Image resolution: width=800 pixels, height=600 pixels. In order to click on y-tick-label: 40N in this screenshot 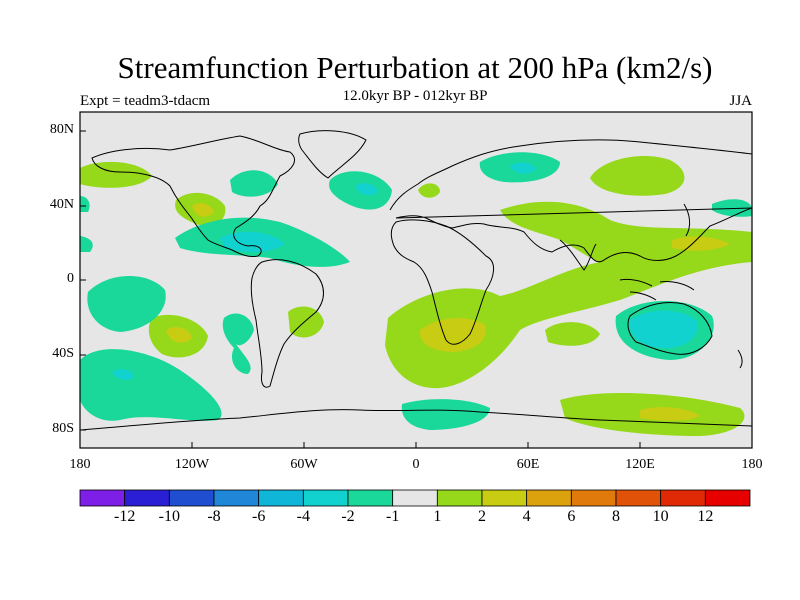, I will do `click(61, 204)`.